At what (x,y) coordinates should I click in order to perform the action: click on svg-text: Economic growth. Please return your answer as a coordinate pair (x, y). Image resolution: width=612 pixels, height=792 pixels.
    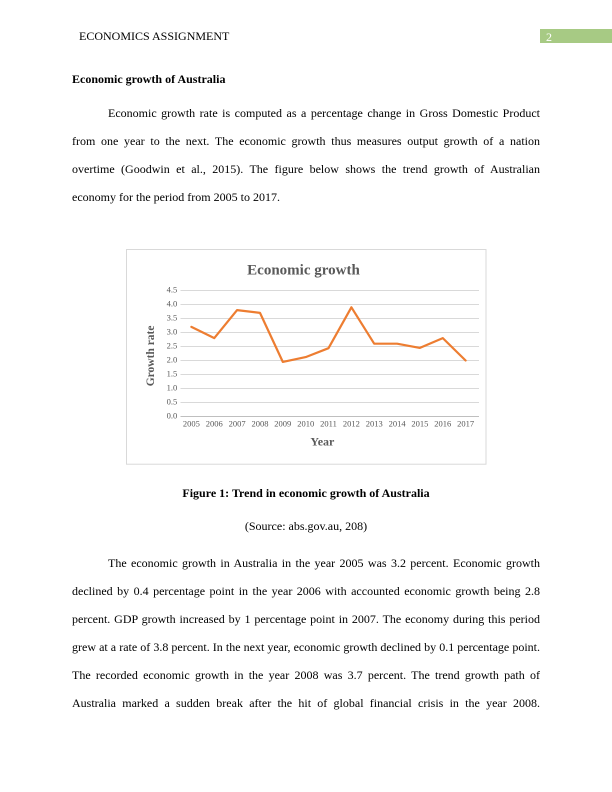
    Looking at the image, I should click on (303, 271).